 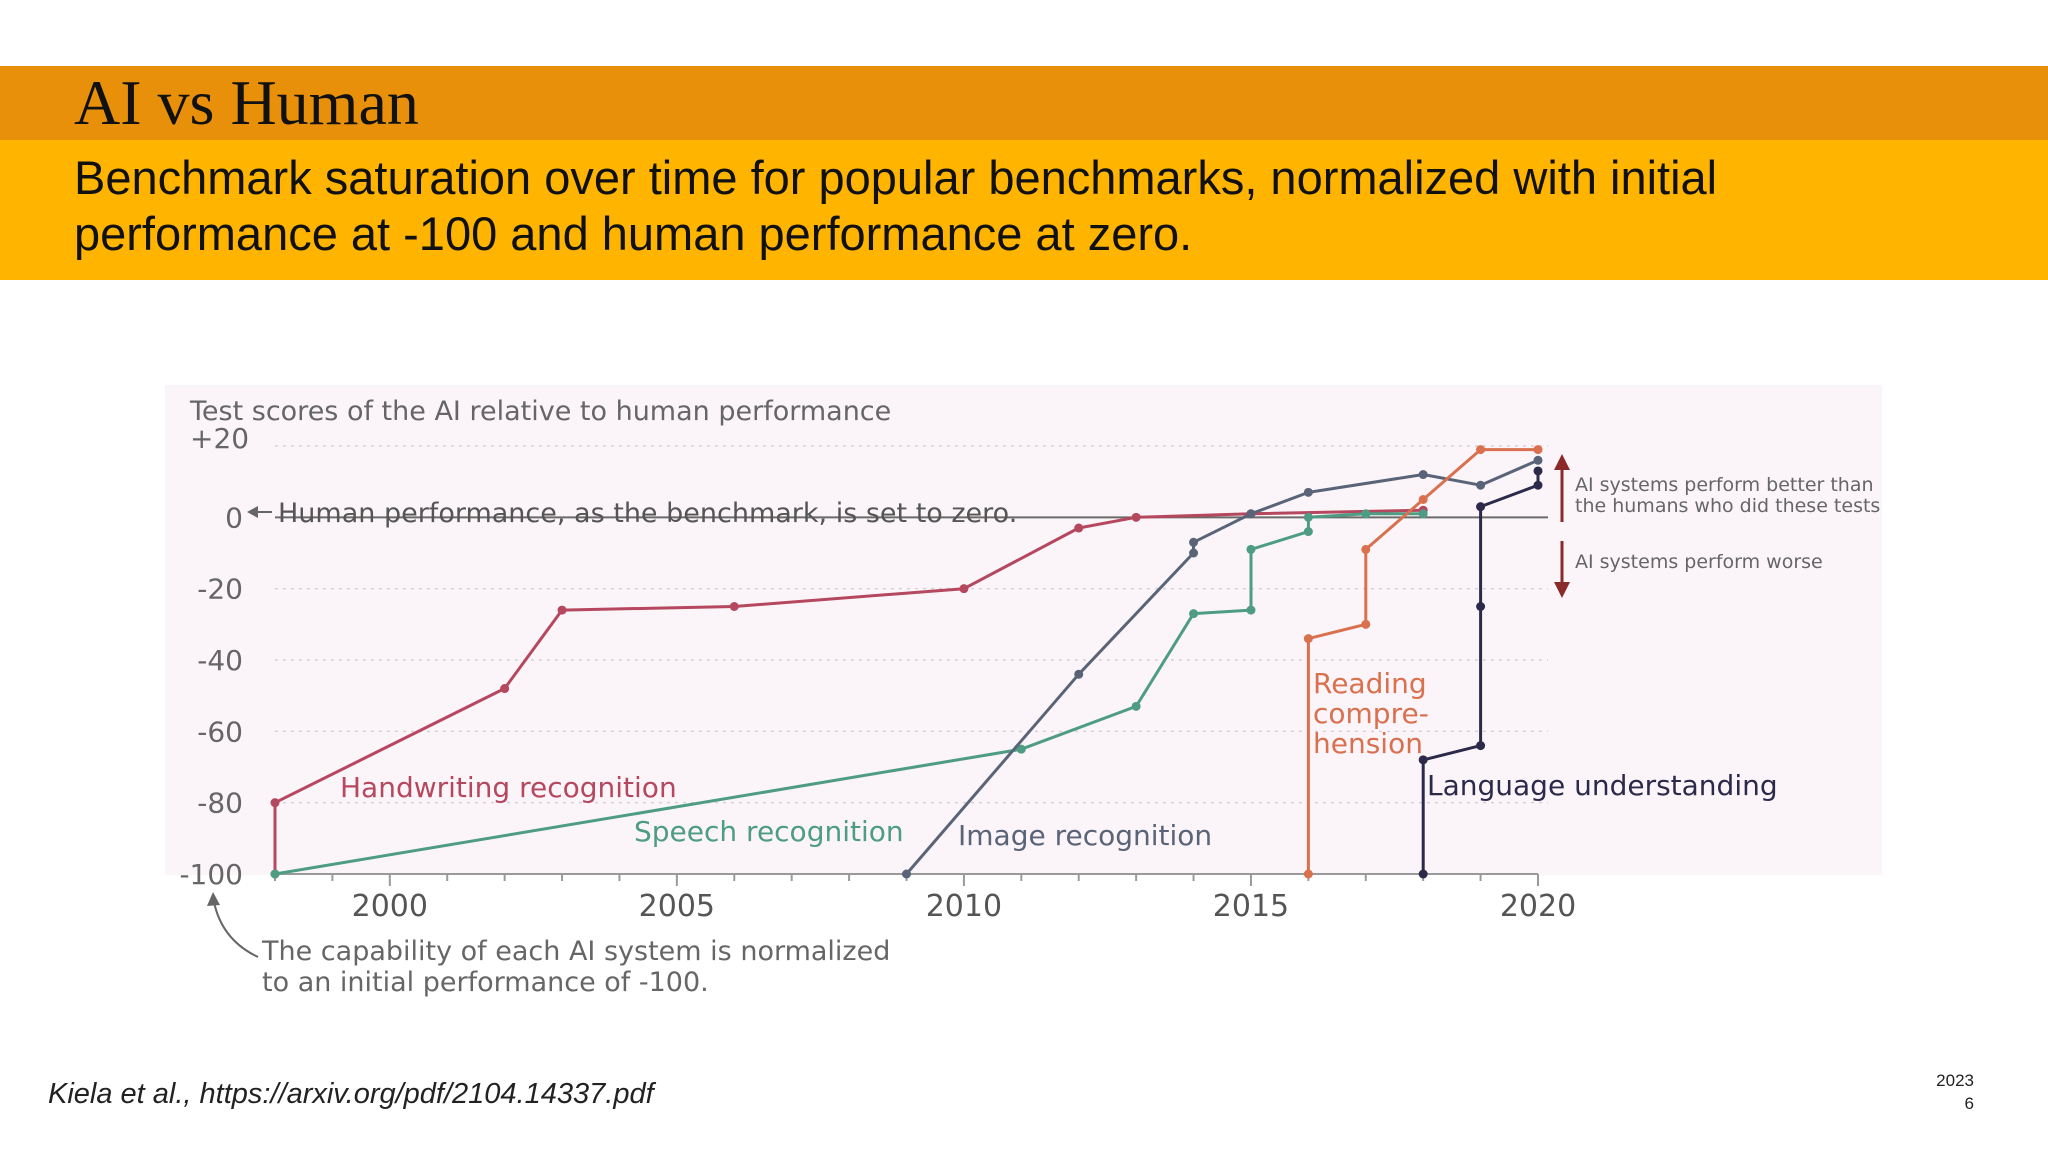 What do you see at coordinates (1538, 906) in the screenshot?
I see `x-tick-label: 2020` at bounding box center [1538, 906].